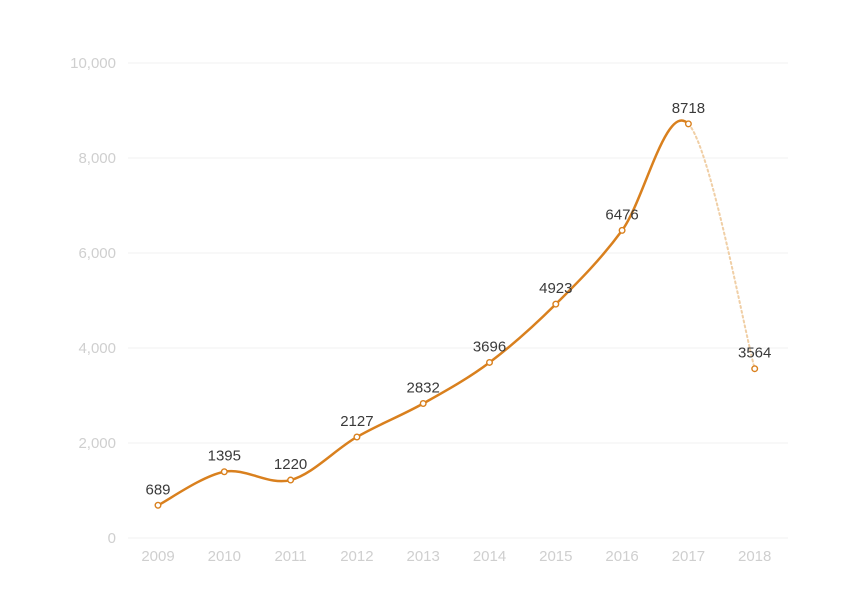 Image resolution: width=852 pixels, height=600 pixels. I want to click on y-tick-label: 10,000, so click(93, 63).